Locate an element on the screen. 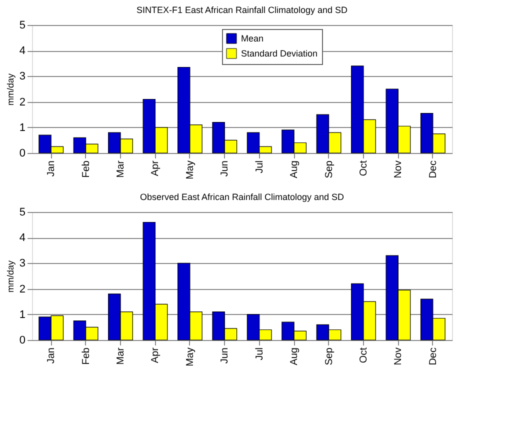 The height and width of the screenshot is (441, 520). legend-label: Standard Deviation is located at coordinates (279, 53).